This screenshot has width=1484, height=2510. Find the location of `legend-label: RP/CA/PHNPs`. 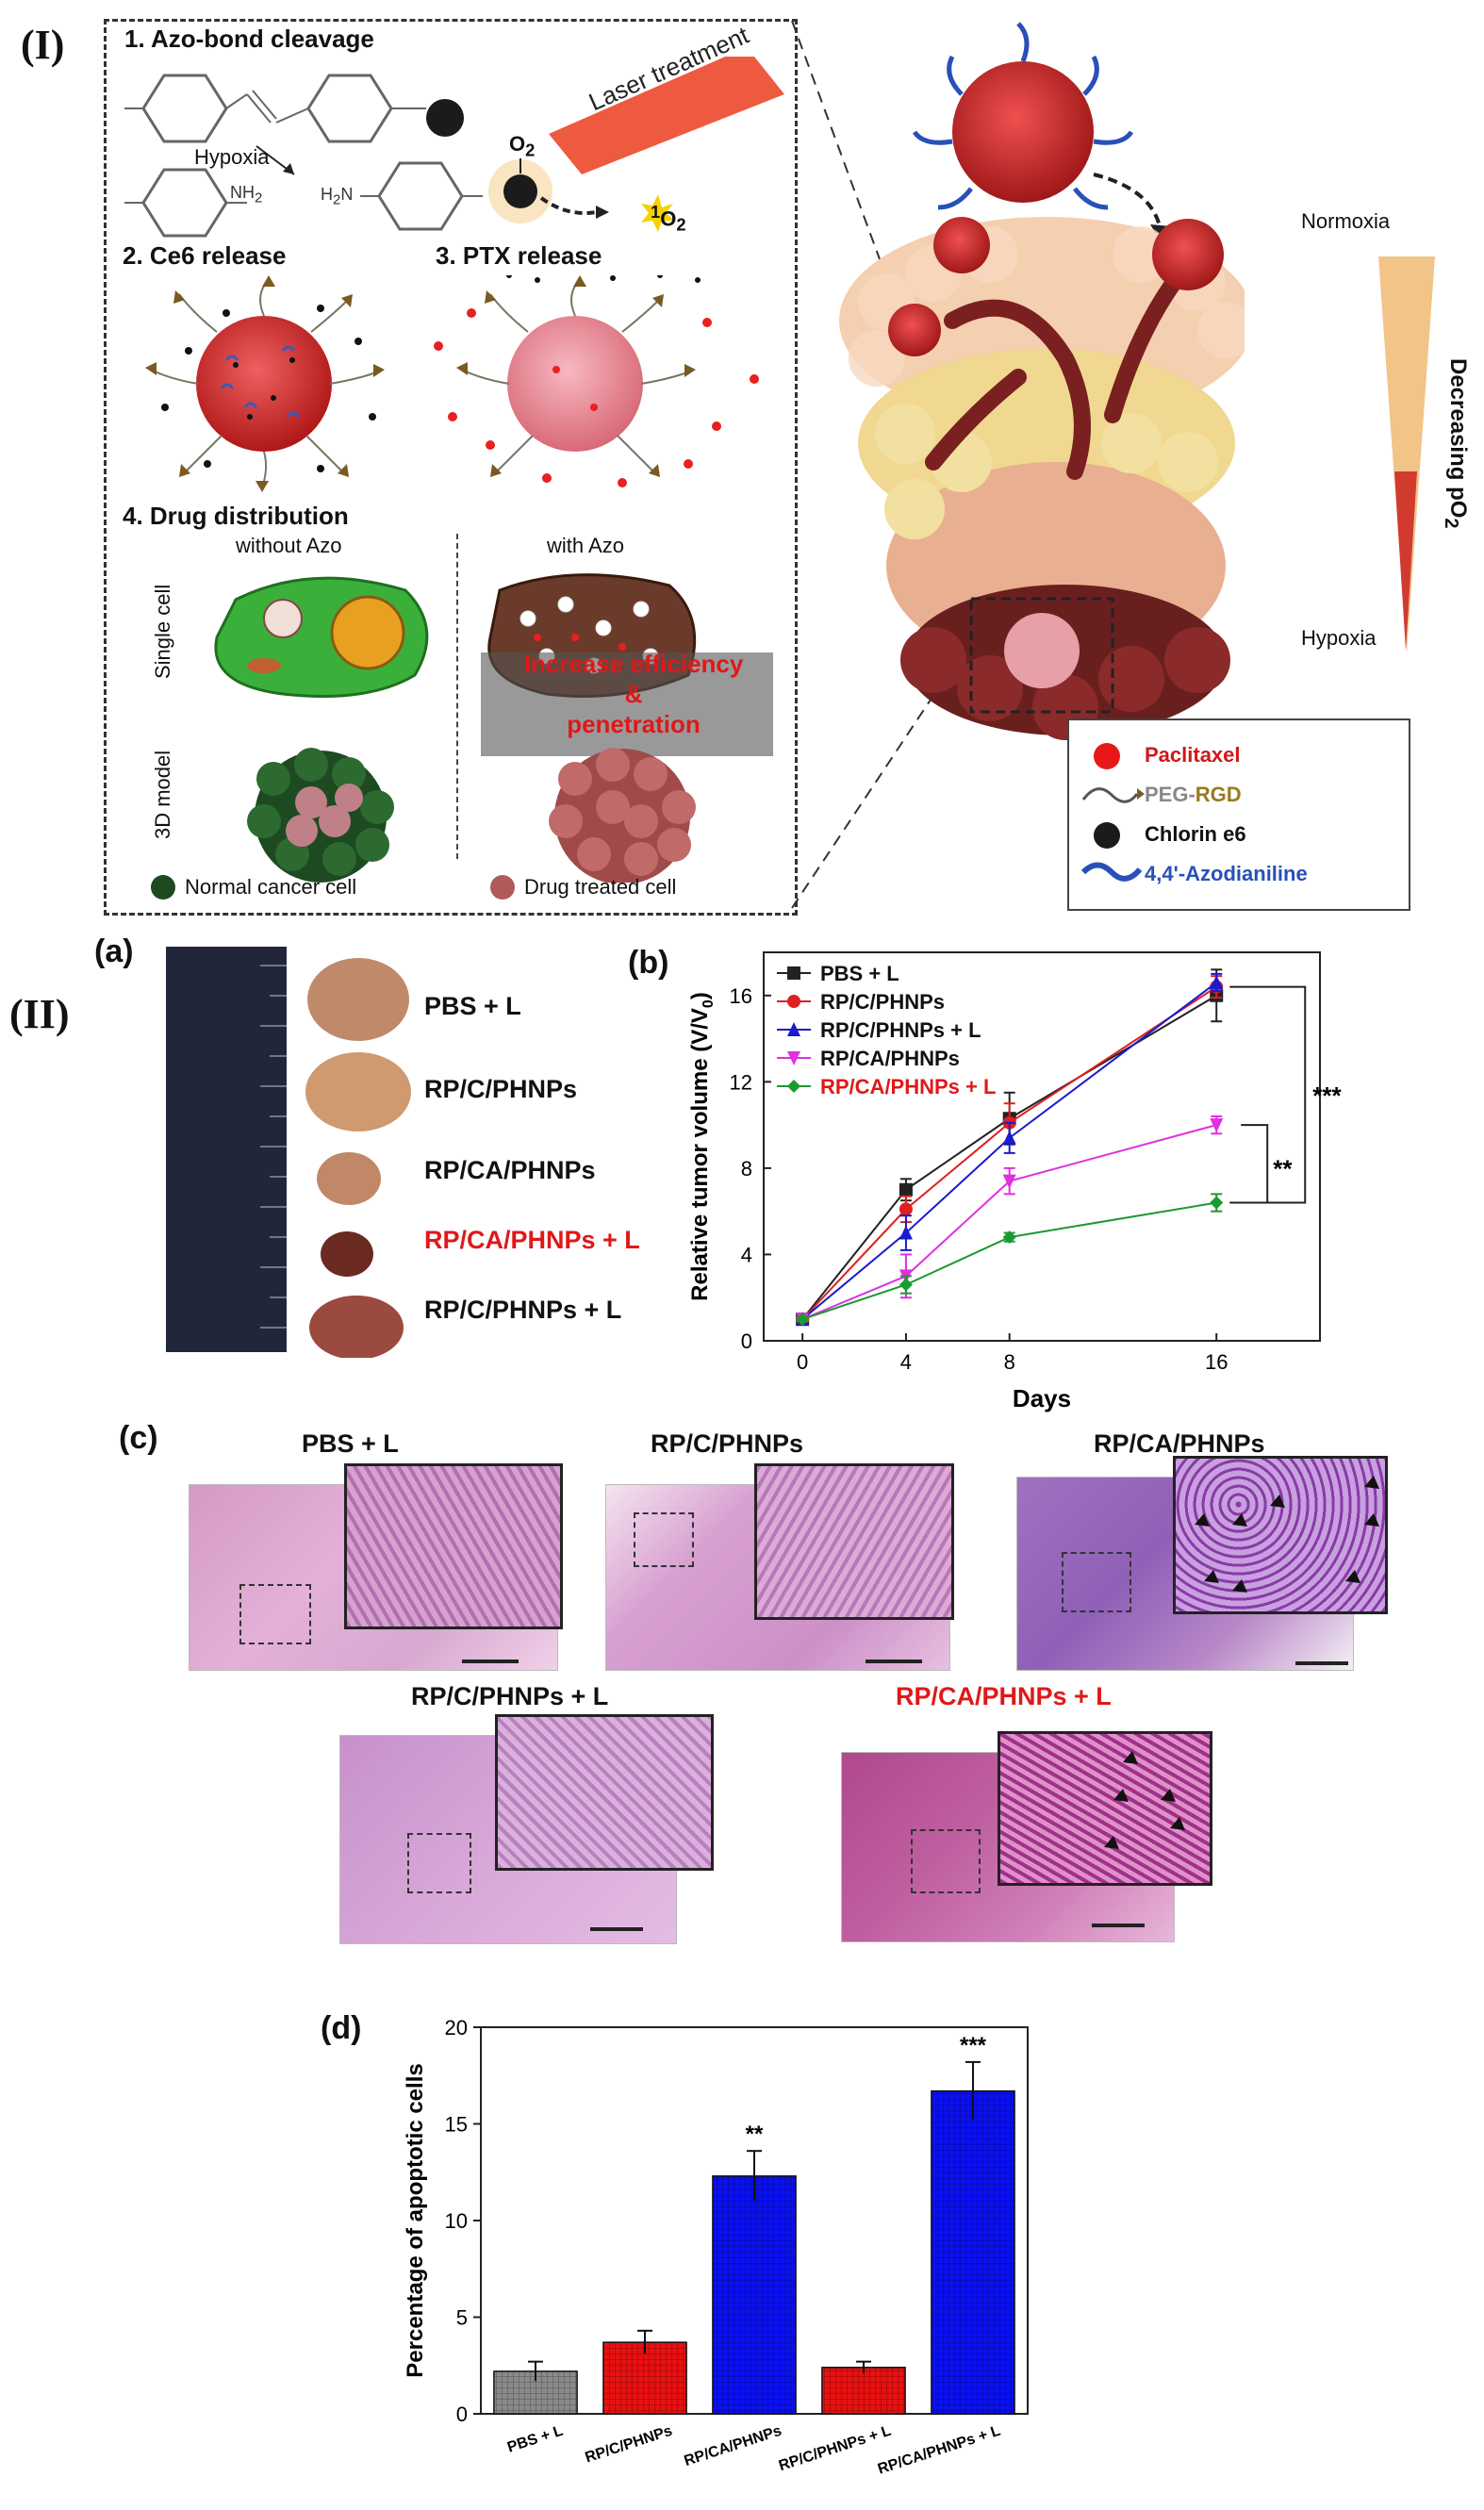

legend-label: RP/CA/PHNPs is located at coordinates (890, 1058).